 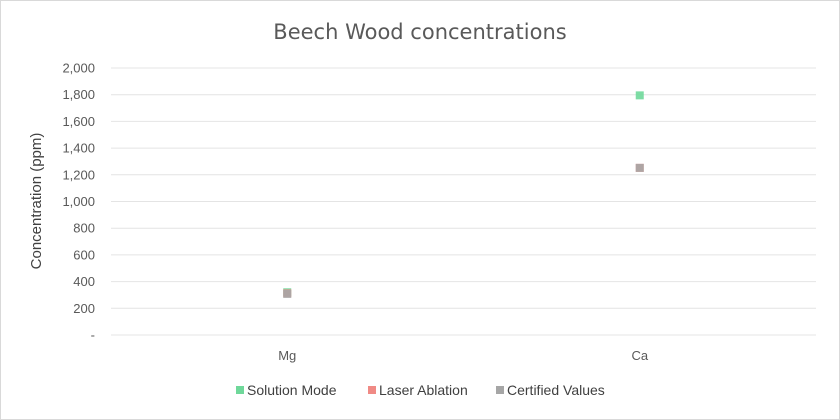 What do you see at coordinates (78, 121) in the screenshot?
I see `y-tick-label: 1,600` at bounding box center [78, 121].